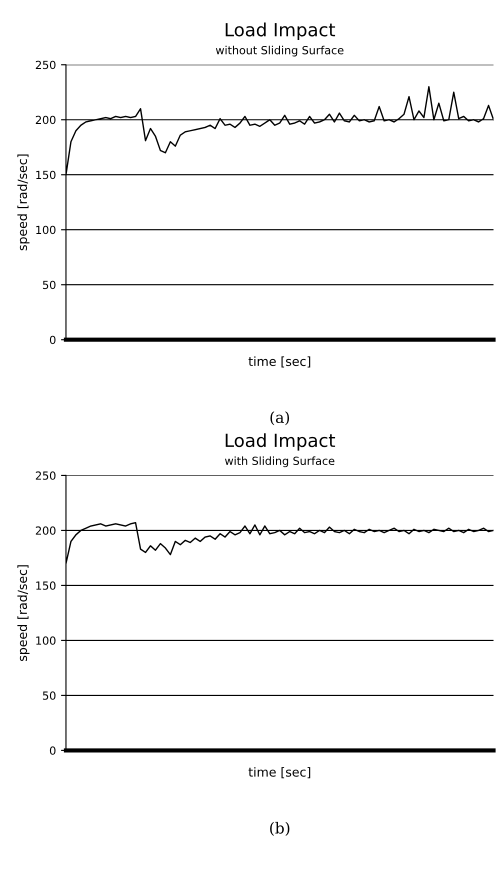 The height and width of the screenshot is (887, 496). What do you see at coordinates (280, 418) in the screenshot?
I see `text: (a)` at bounding box center [280, 418].